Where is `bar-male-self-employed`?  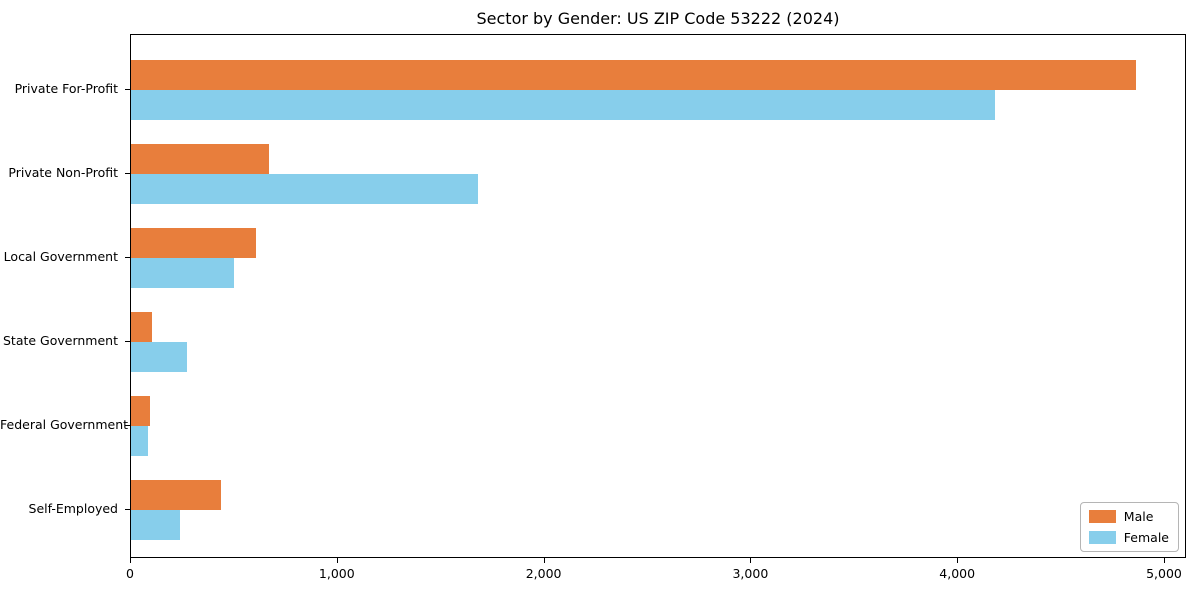
bar-male-self-employed is located at coordinates (176, 494).